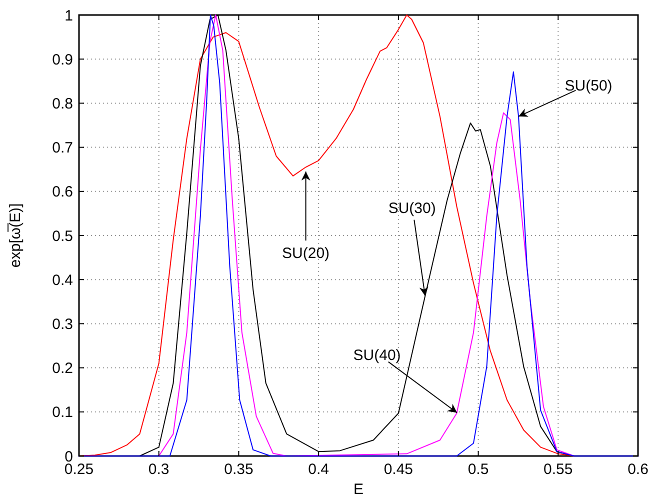 This screenshot has height=504, width=652. Describe the element at coordinates (306, 253) in the screenshot. I see `annotation: SU(20)` at that location.